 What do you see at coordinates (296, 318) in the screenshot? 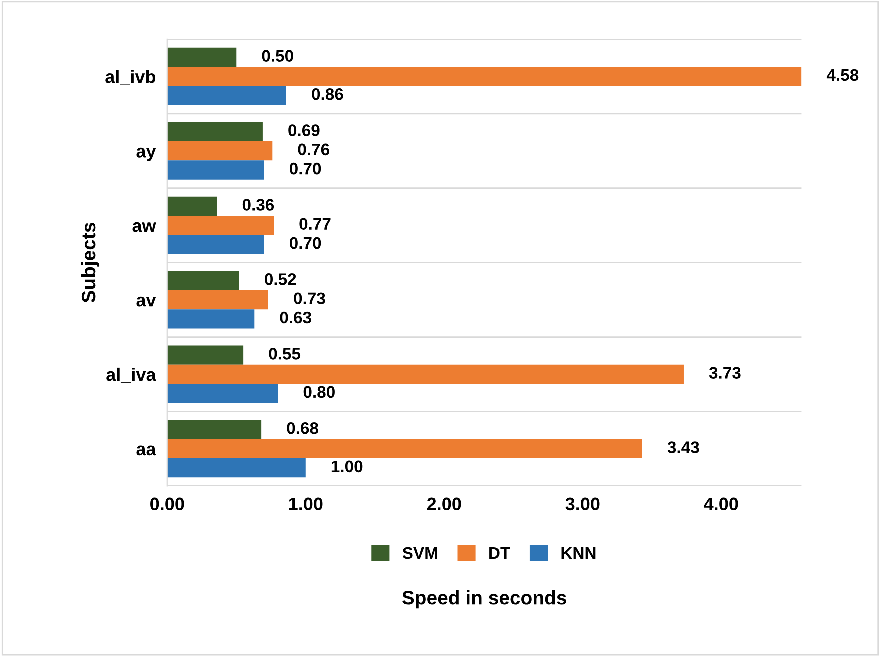
I see `data-label: 0.63` at bounding box center [296, 318].